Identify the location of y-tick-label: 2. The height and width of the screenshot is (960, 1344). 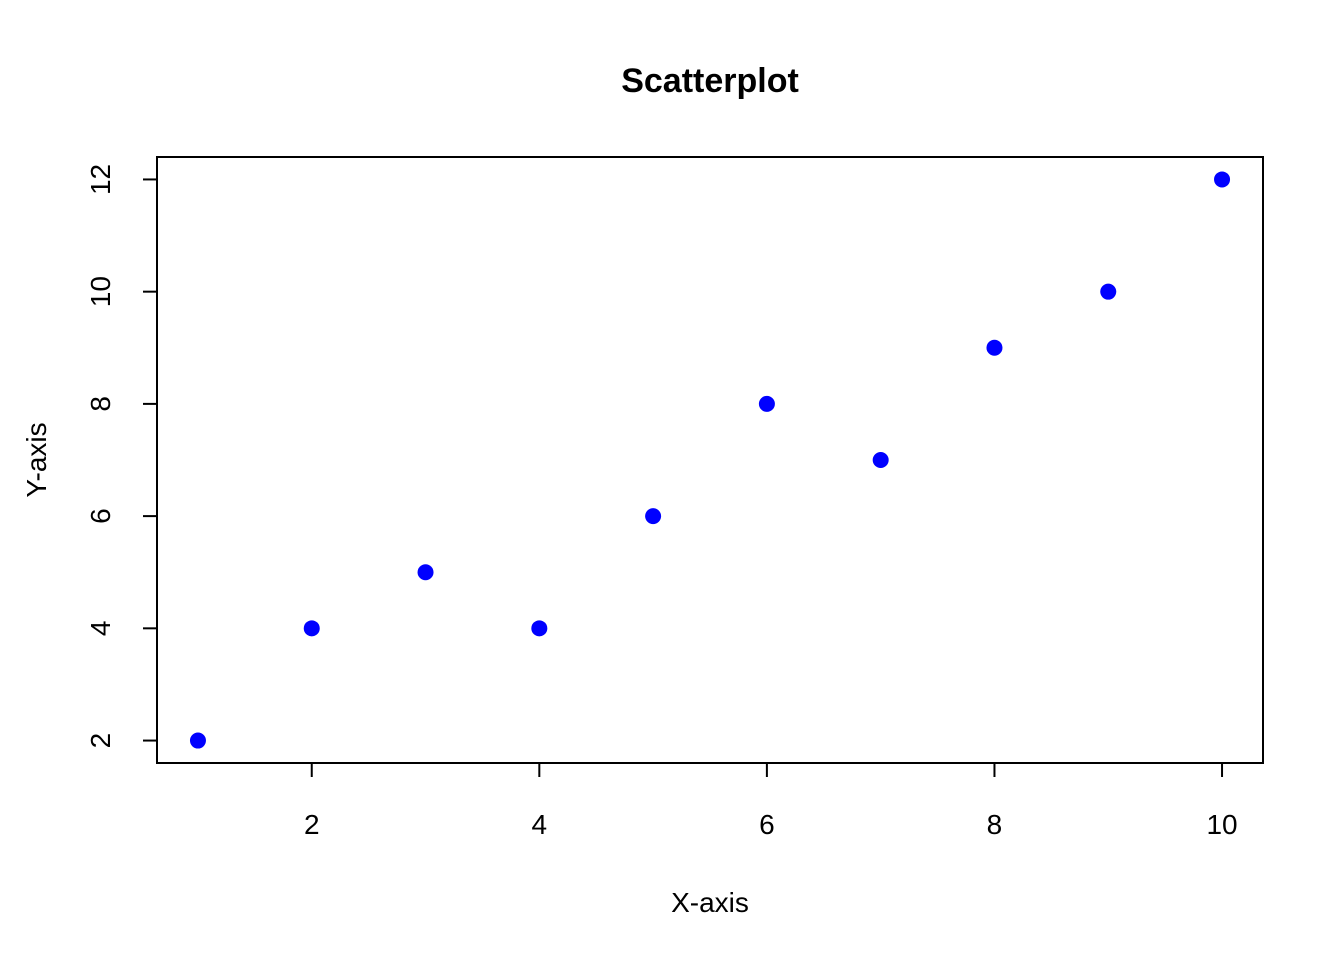
(100, 741).